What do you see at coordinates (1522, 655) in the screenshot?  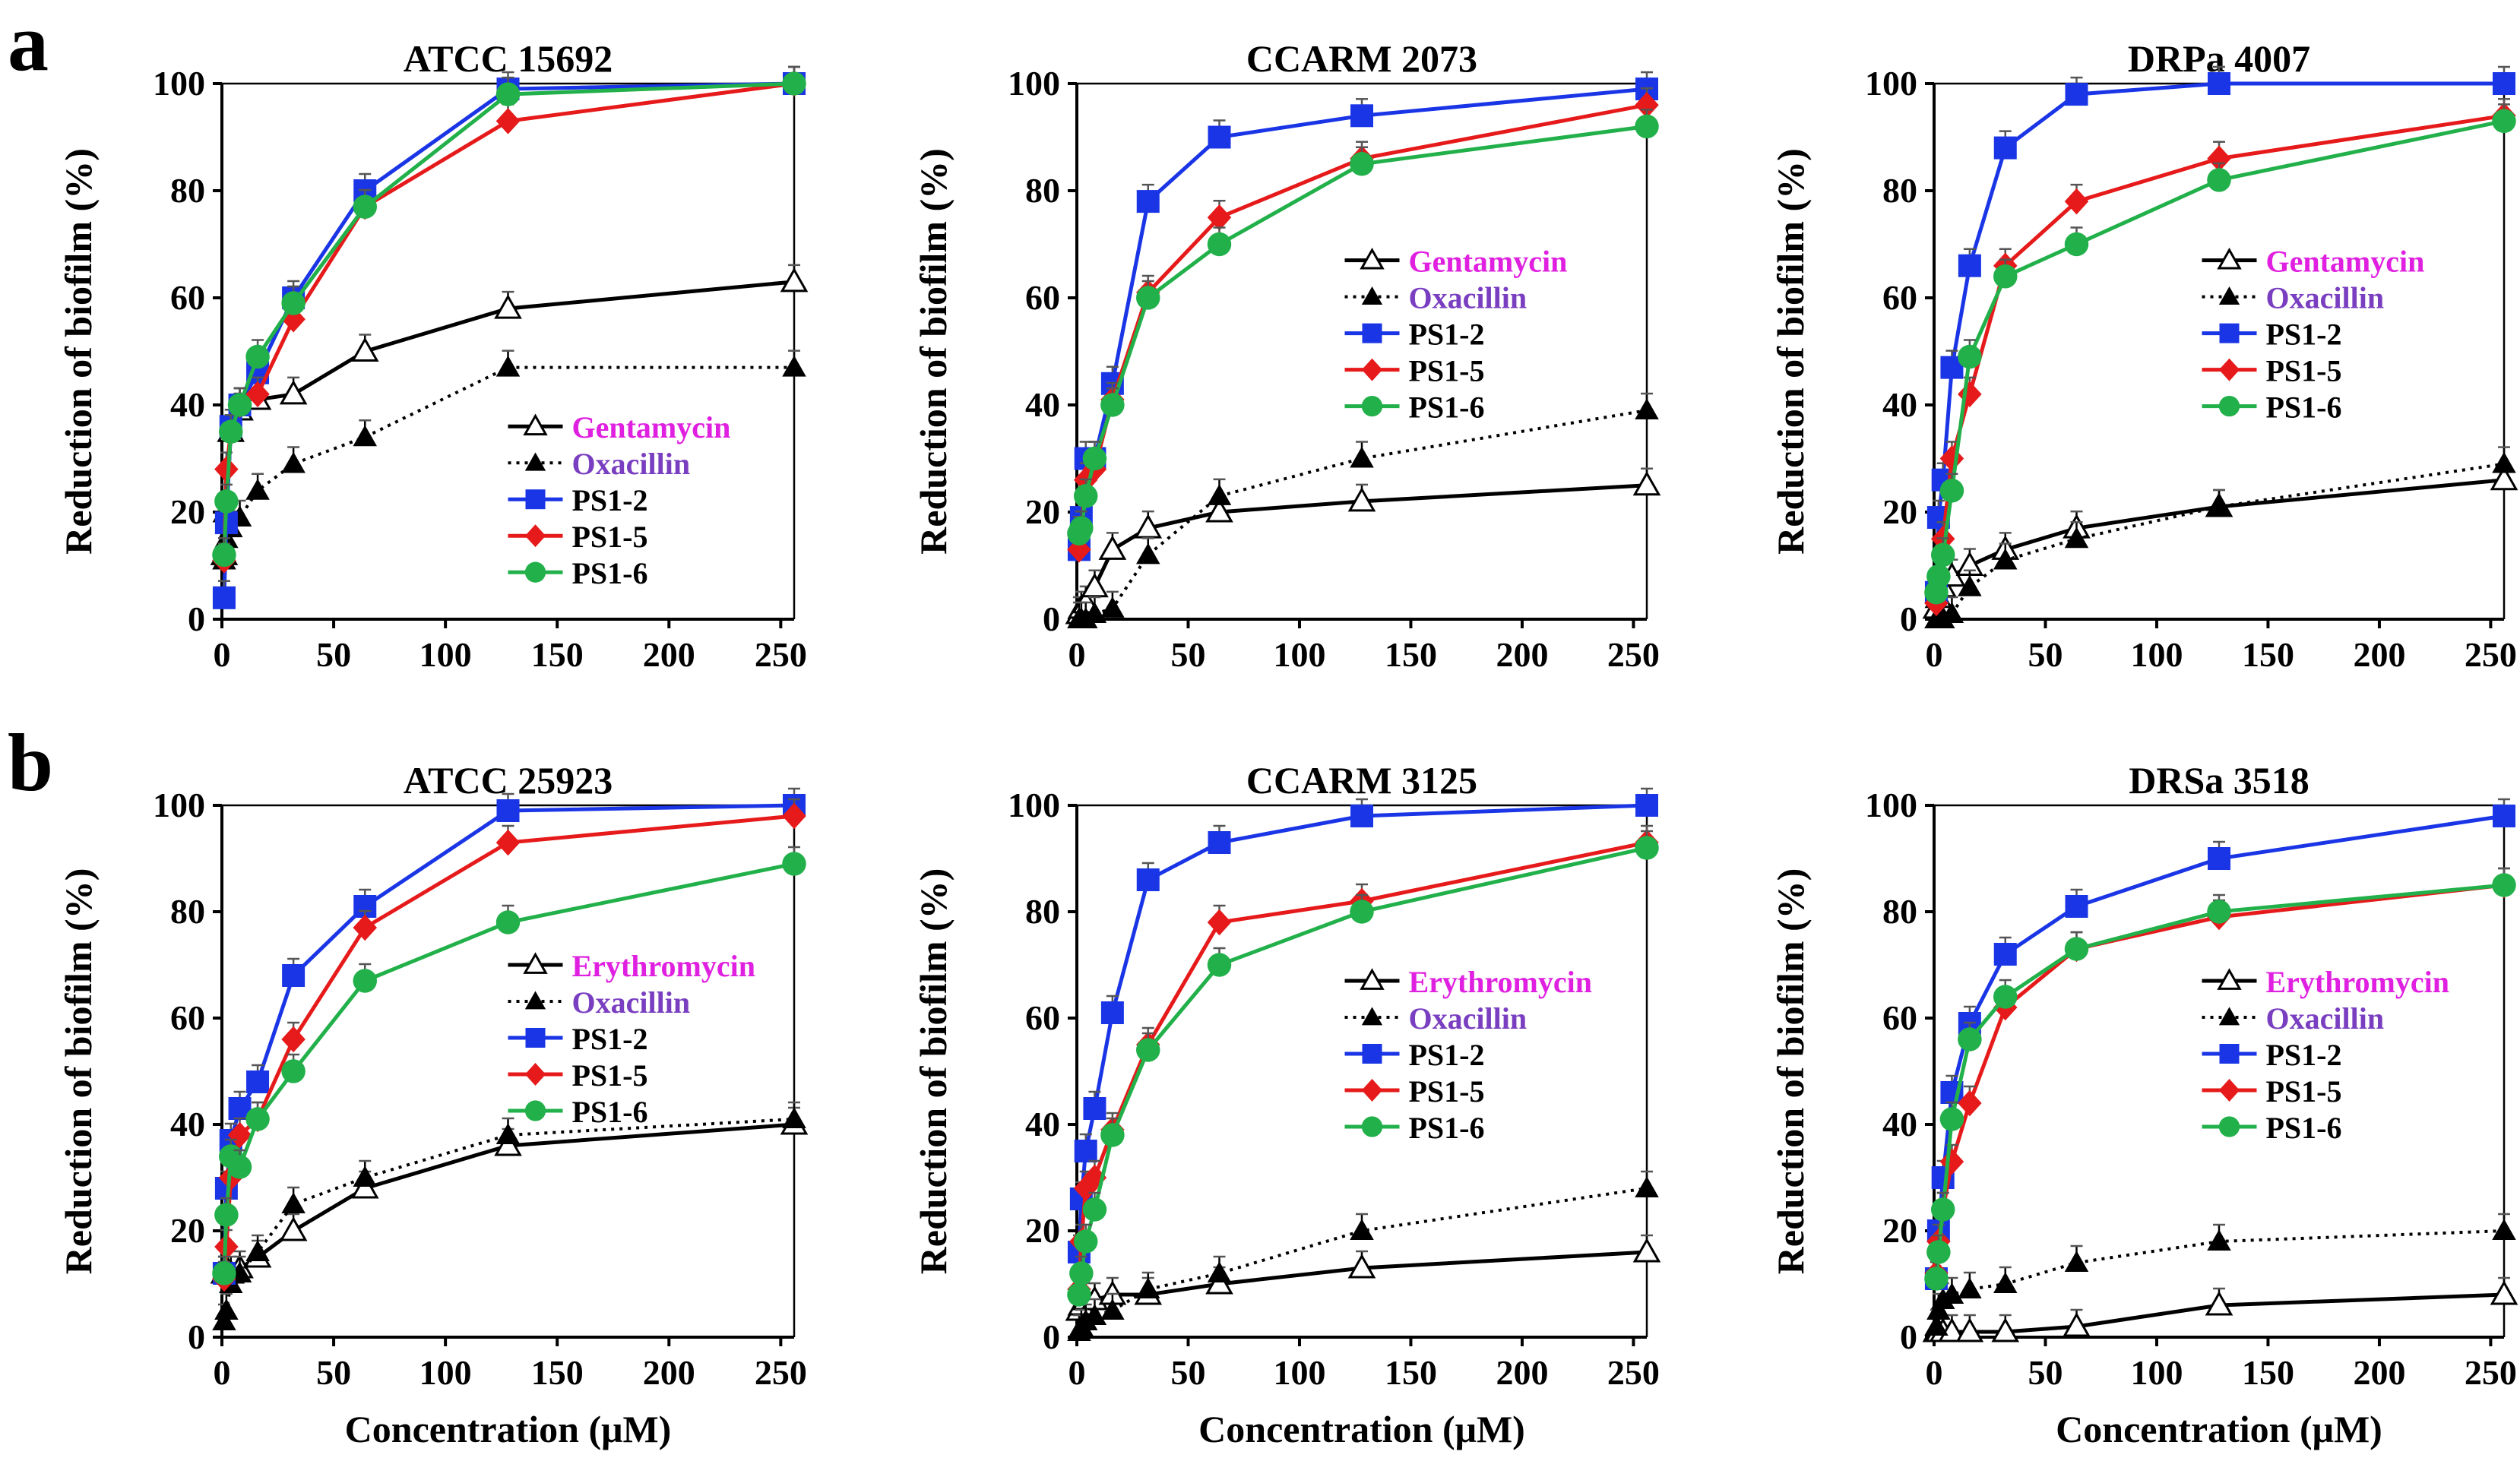 I see `x-tick-label: 200` at bounding box center [1522, 655].